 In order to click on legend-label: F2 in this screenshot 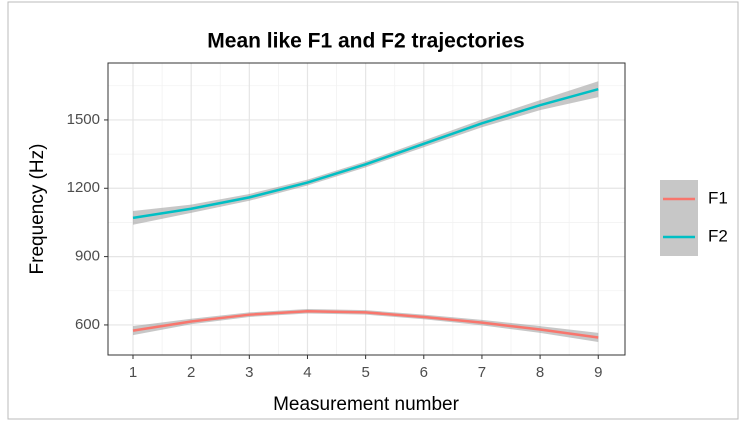, I will do `click(718, 235)`.